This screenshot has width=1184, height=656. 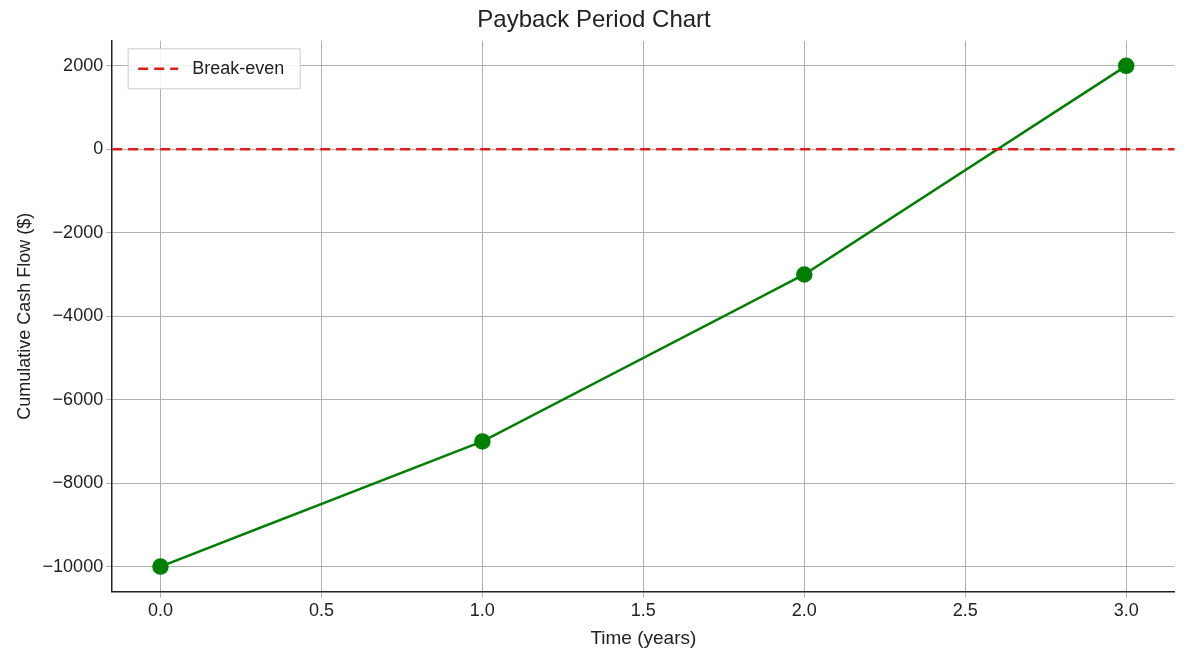 What do you see at coordinates (804, 610) in the screenshot?
I see `x-tick-label: 2.0` at bounding box center [804, 610].